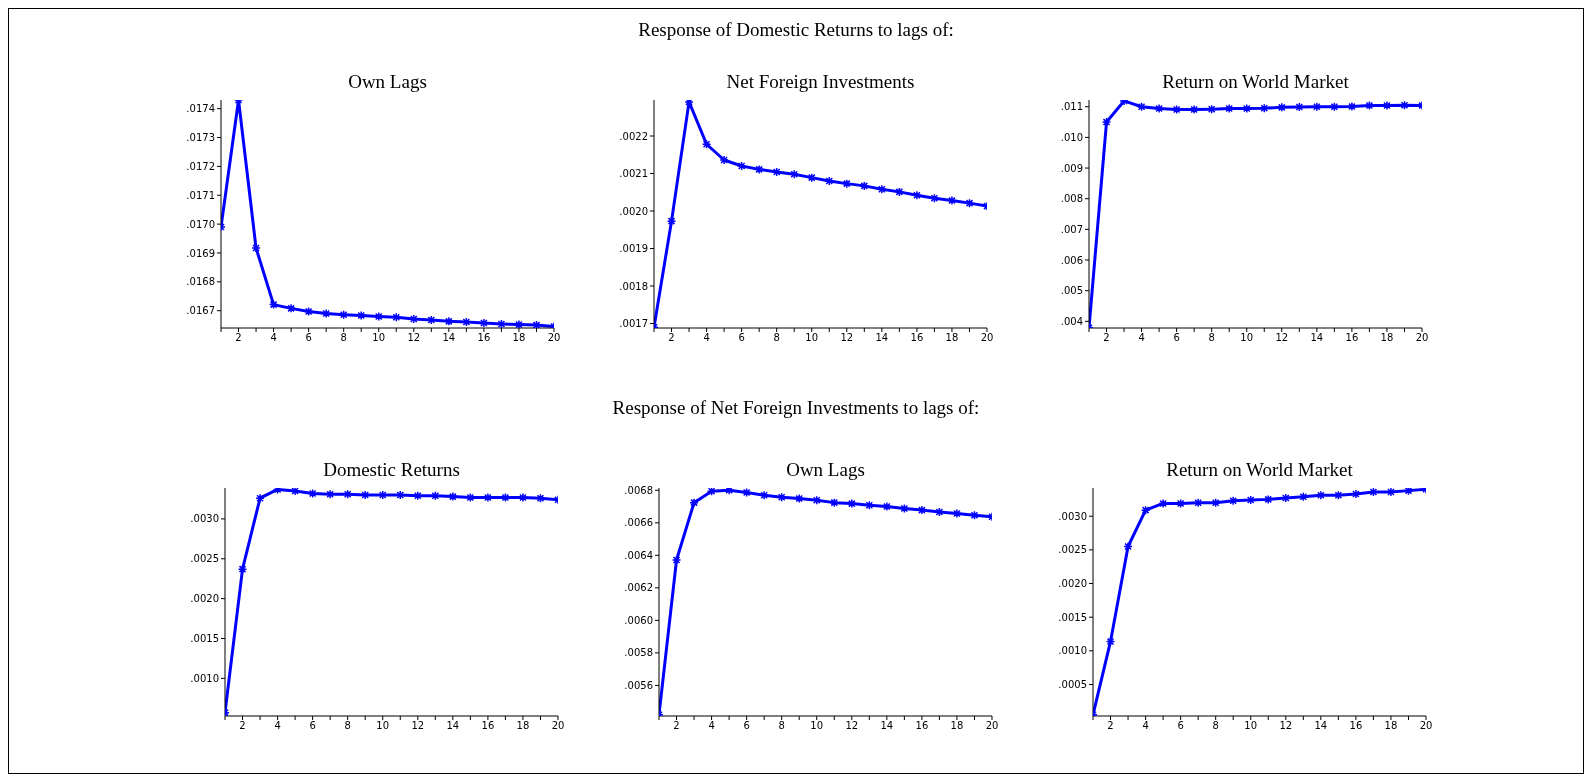  I want to click on y-tick-label: .0020, so click(633, 211).